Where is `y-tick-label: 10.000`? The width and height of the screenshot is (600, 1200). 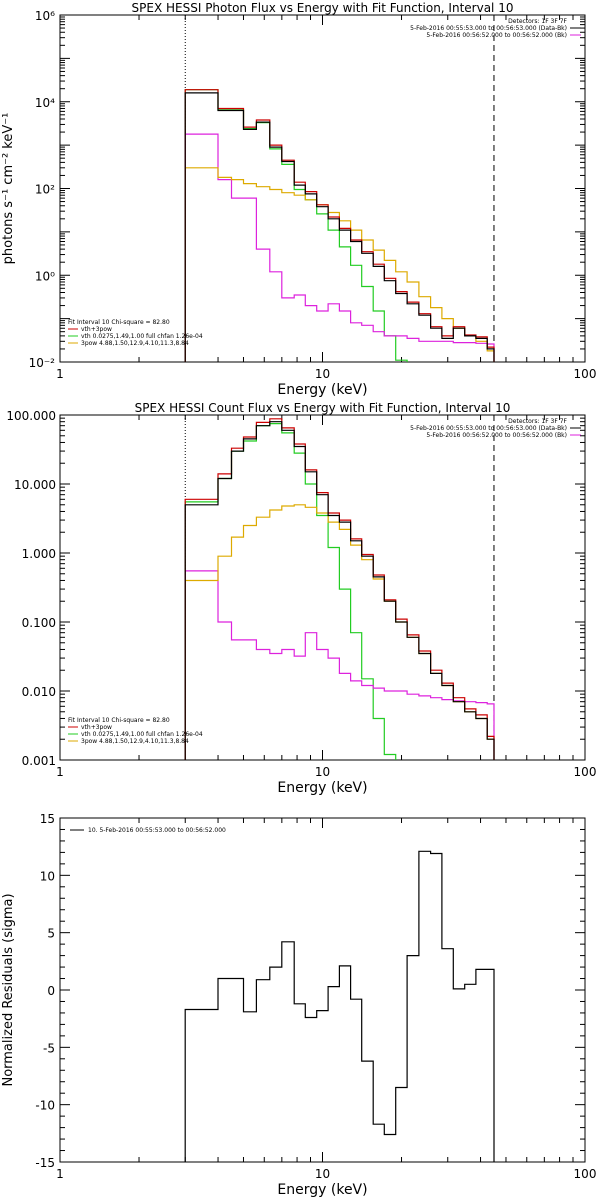 y-tick-label: 10.000 is located at coordinates (35, 485).